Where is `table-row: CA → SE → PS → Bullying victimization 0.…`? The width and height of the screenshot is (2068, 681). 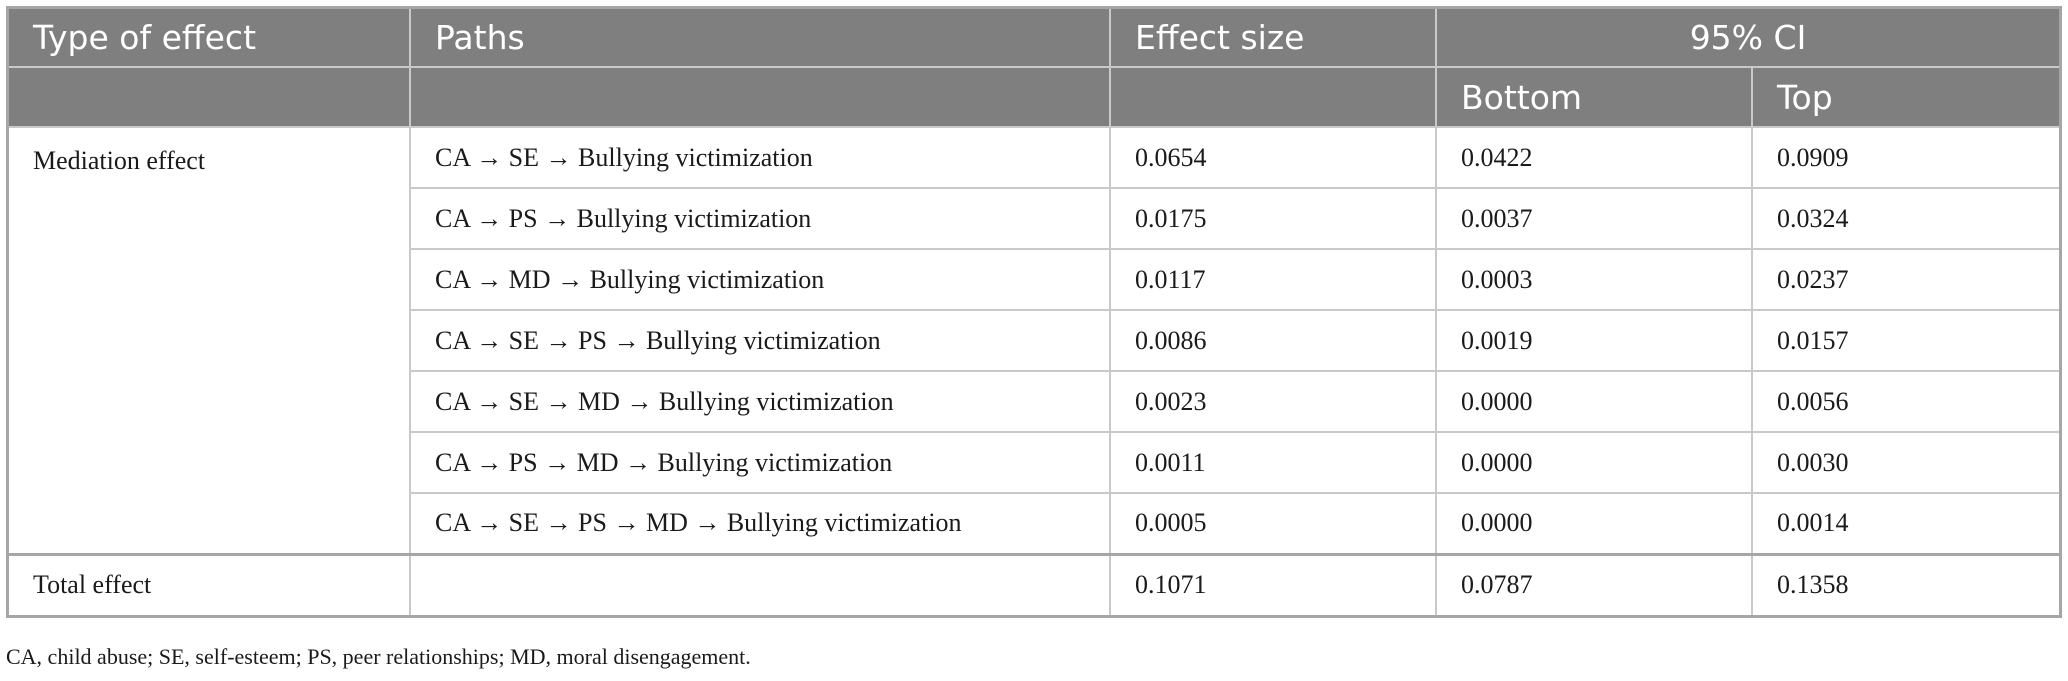
table-row: CA → SE → PS → Bullying victimization 0.… is located at coordinates (1034, 341).